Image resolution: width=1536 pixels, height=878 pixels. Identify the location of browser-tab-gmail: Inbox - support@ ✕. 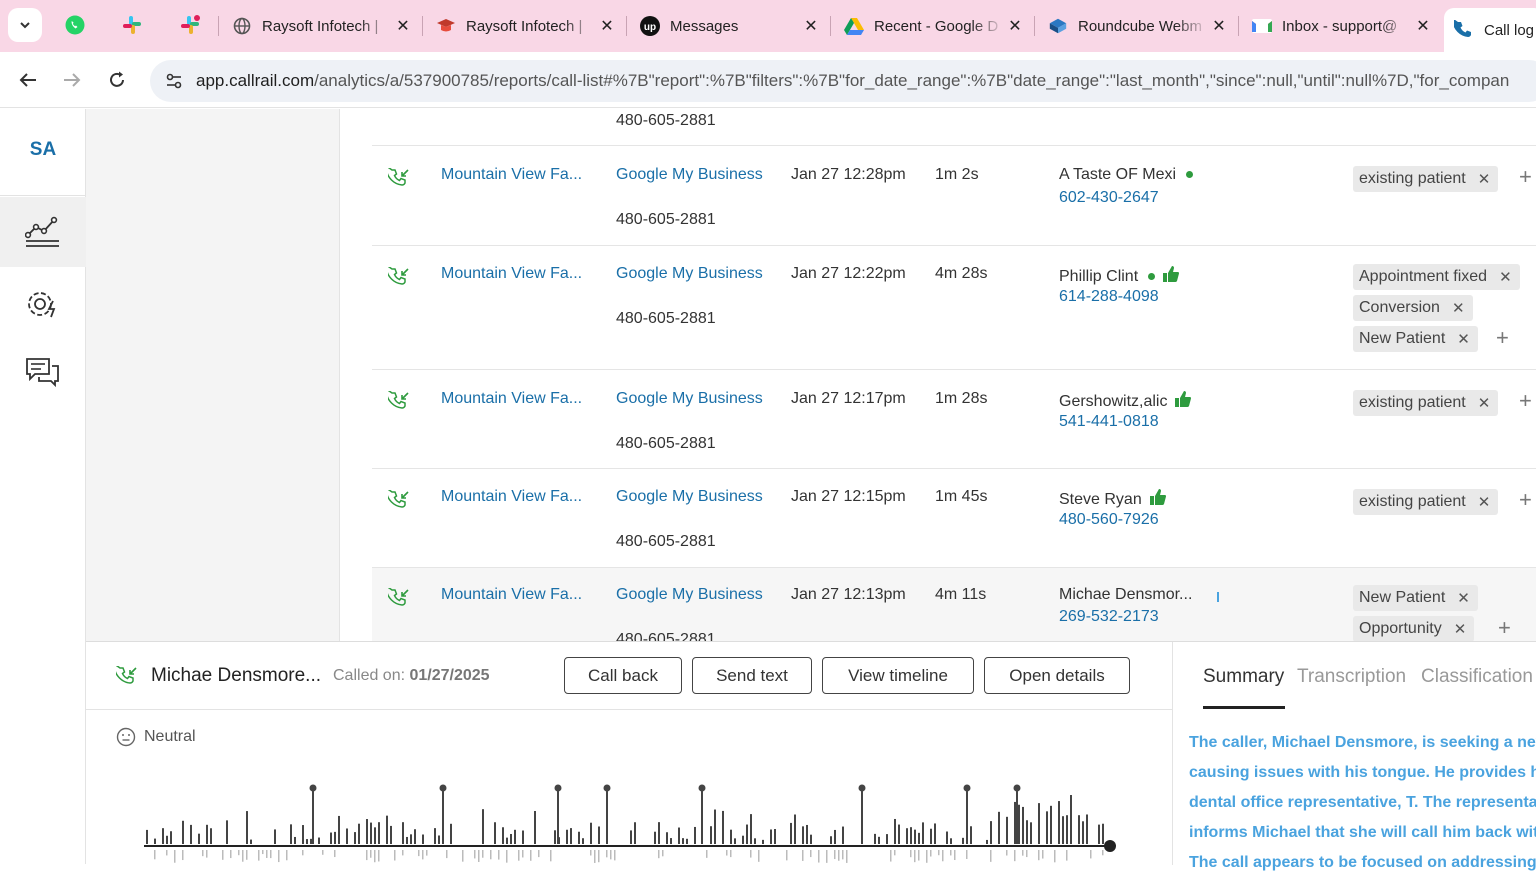
(1342, 26).